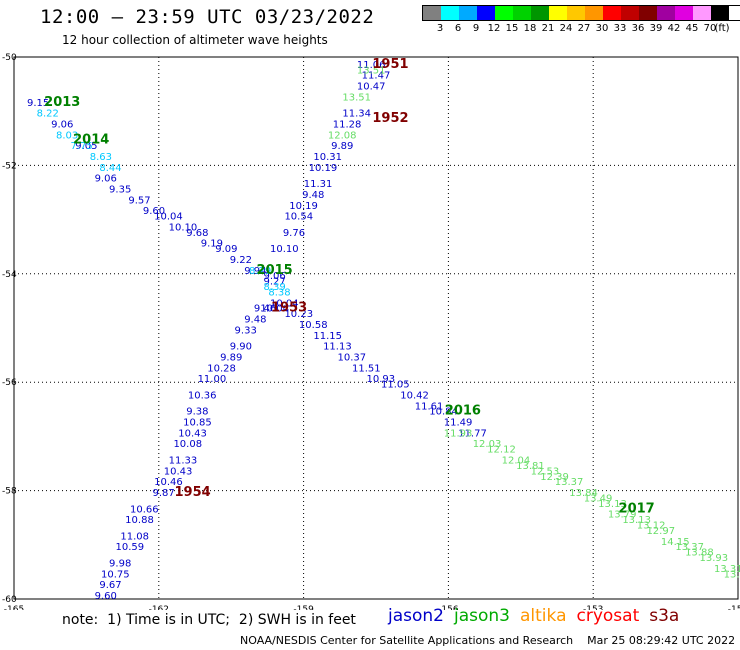 This screenshot has width=740, height=650. Describe the element at coordinates (255, 271) in the screenshot. I see `data-point-jason2: 9.94` at that location.